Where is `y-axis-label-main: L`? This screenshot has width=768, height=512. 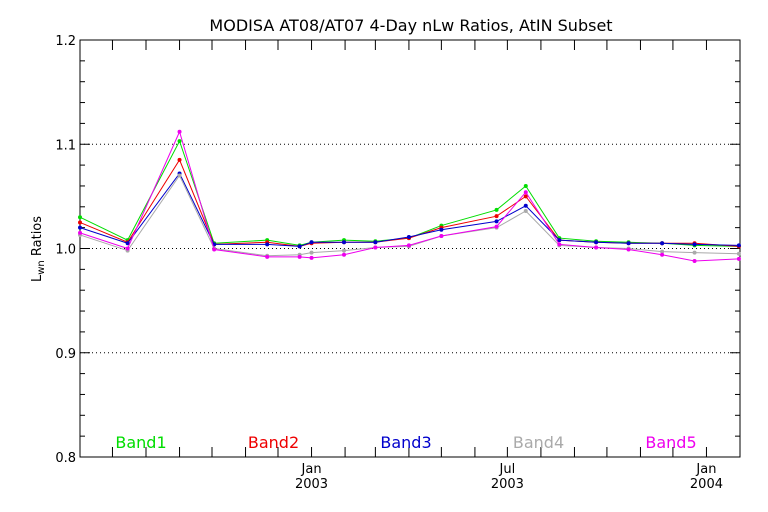
y-axis-label-main: L is located at coordinates (37, 278).